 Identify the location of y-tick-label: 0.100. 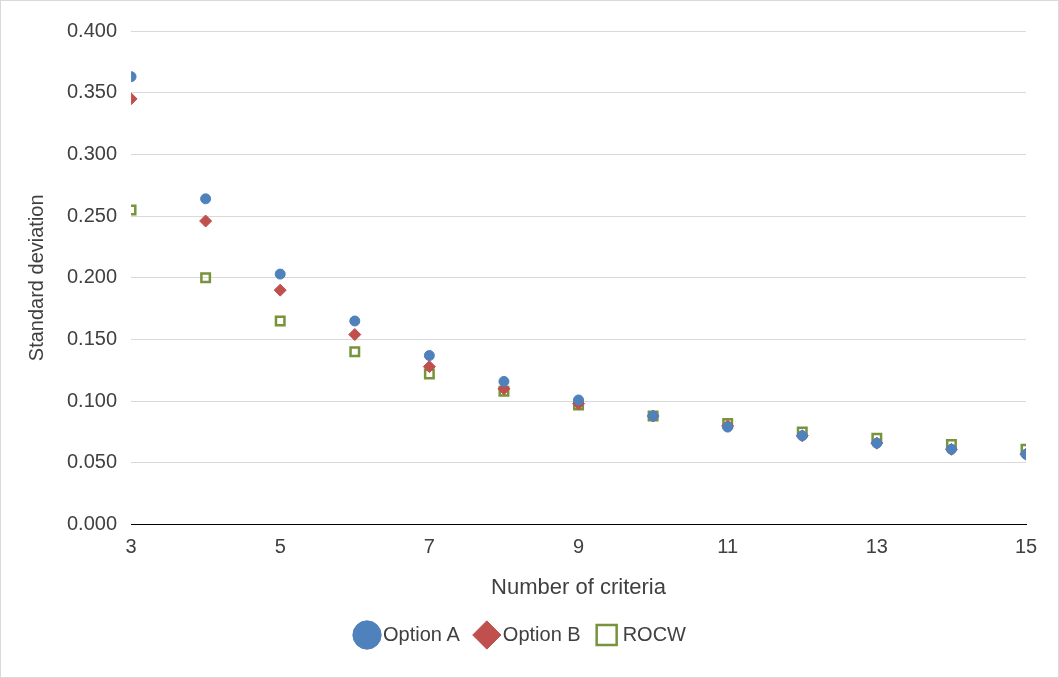
(92, 399).